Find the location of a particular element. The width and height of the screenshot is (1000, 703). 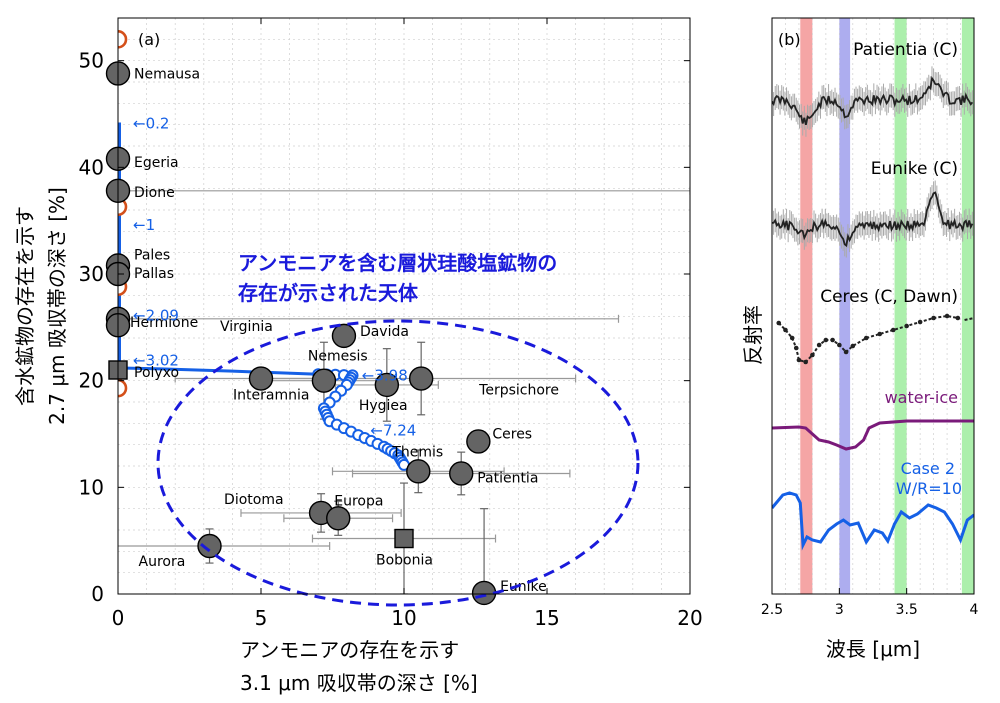

model-curve-label: ←3.98 is located at coordinates (385, 375).